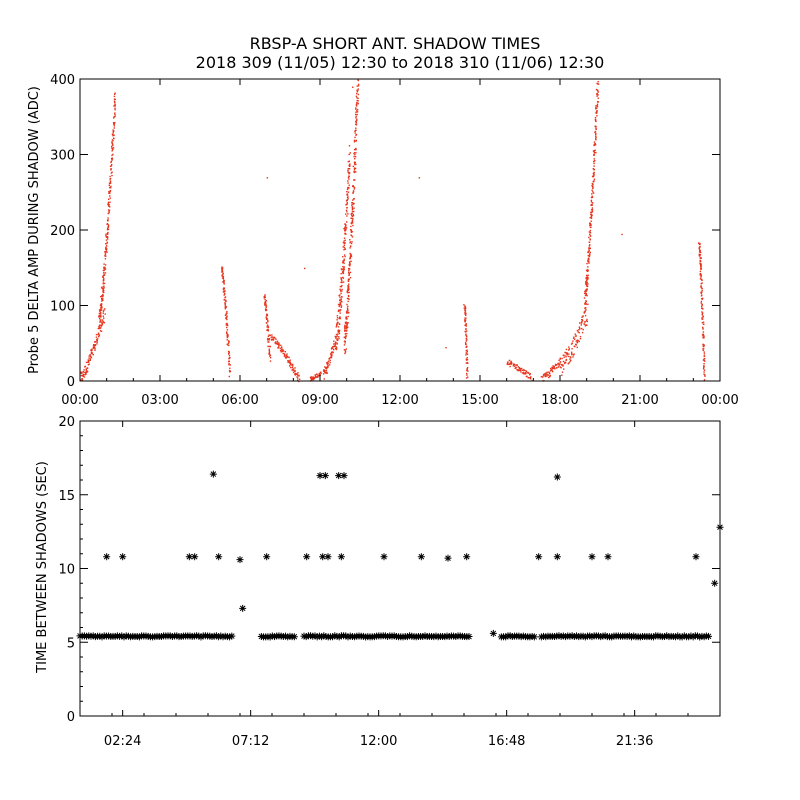  Describe the element at coordinates (719, 400) in the screenshot. I see `top-x-tick-label: 00:00` at that location.